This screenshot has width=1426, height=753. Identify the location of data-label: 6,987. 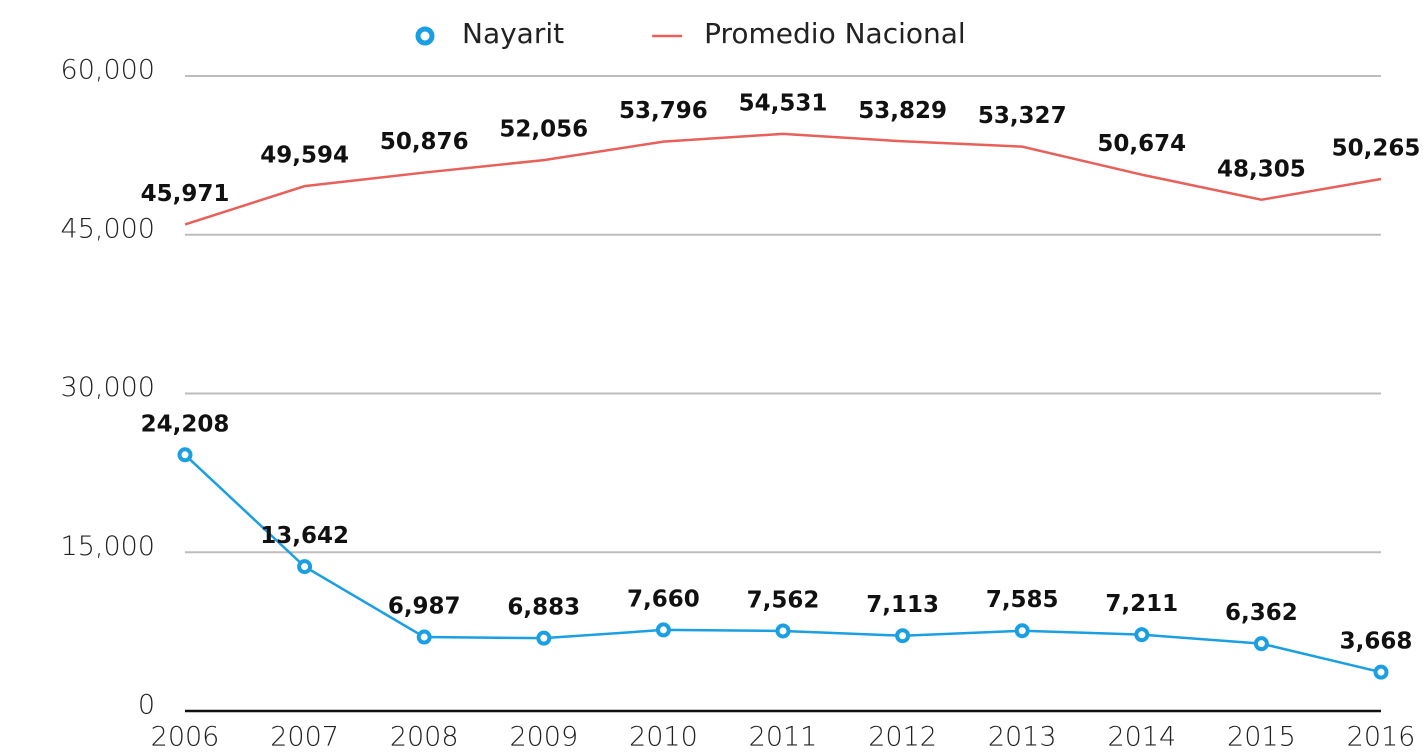
(424, 607).